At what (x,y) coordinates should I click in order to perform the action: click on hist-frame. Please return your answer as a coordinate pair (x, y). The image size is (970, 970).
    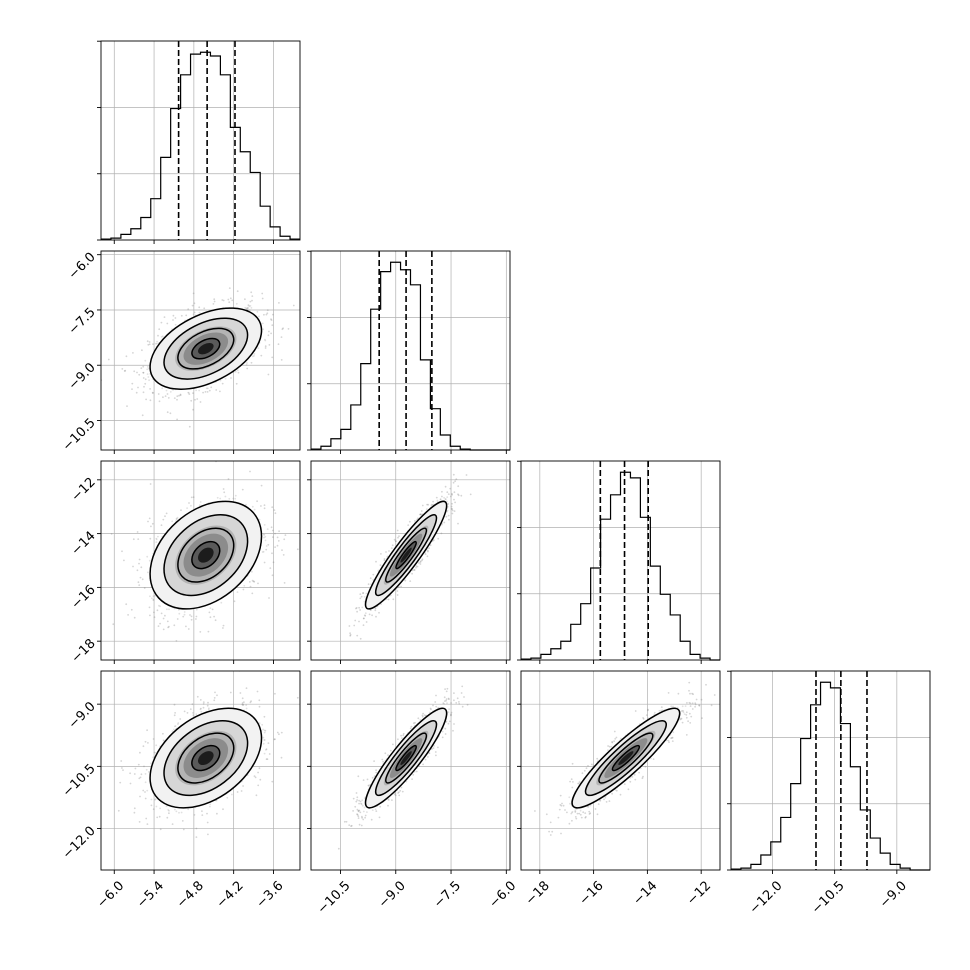
    Looking at the image, I should click on (830, 770).